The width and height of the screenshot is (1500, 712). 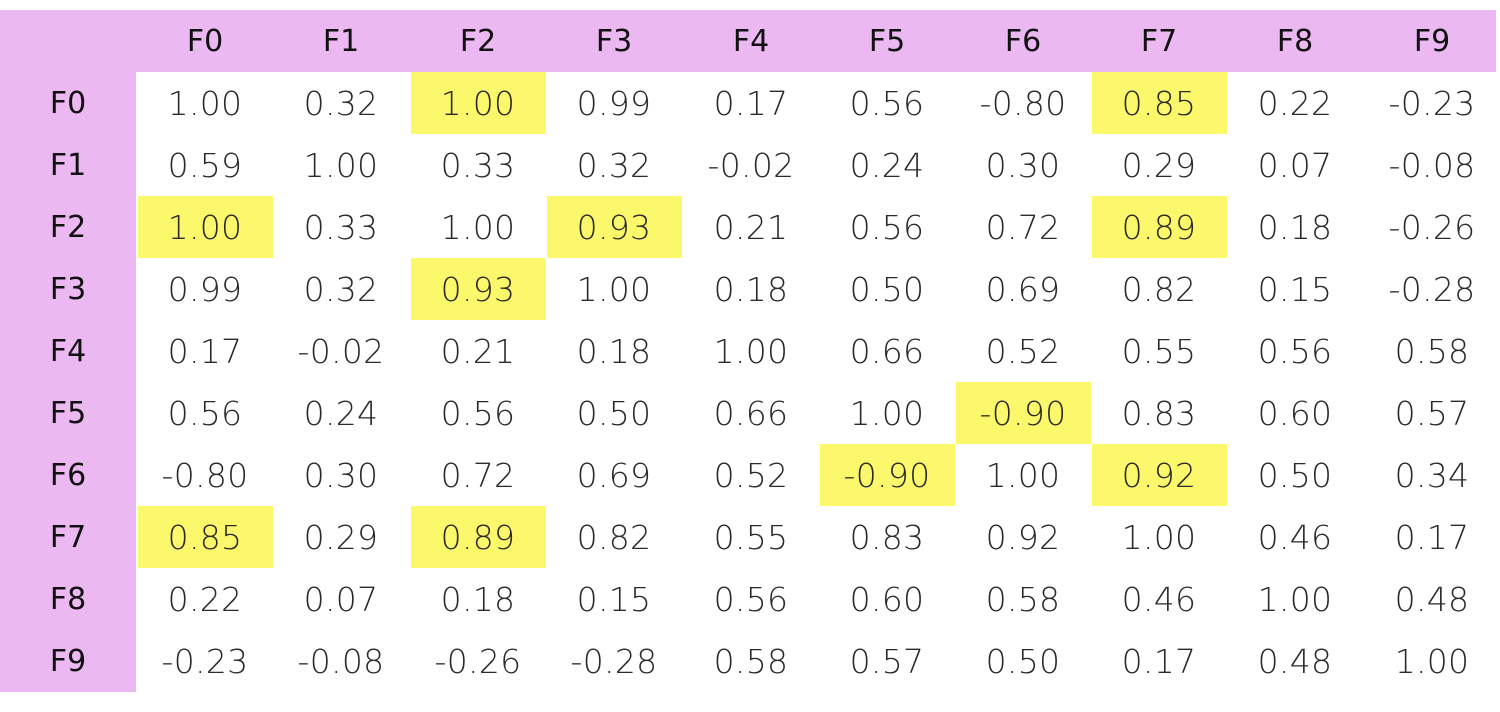 What do you see at coordinates (478, 41) in the screenshot?
I see `column-header-f2: F2` at bounding box center [478, 41].